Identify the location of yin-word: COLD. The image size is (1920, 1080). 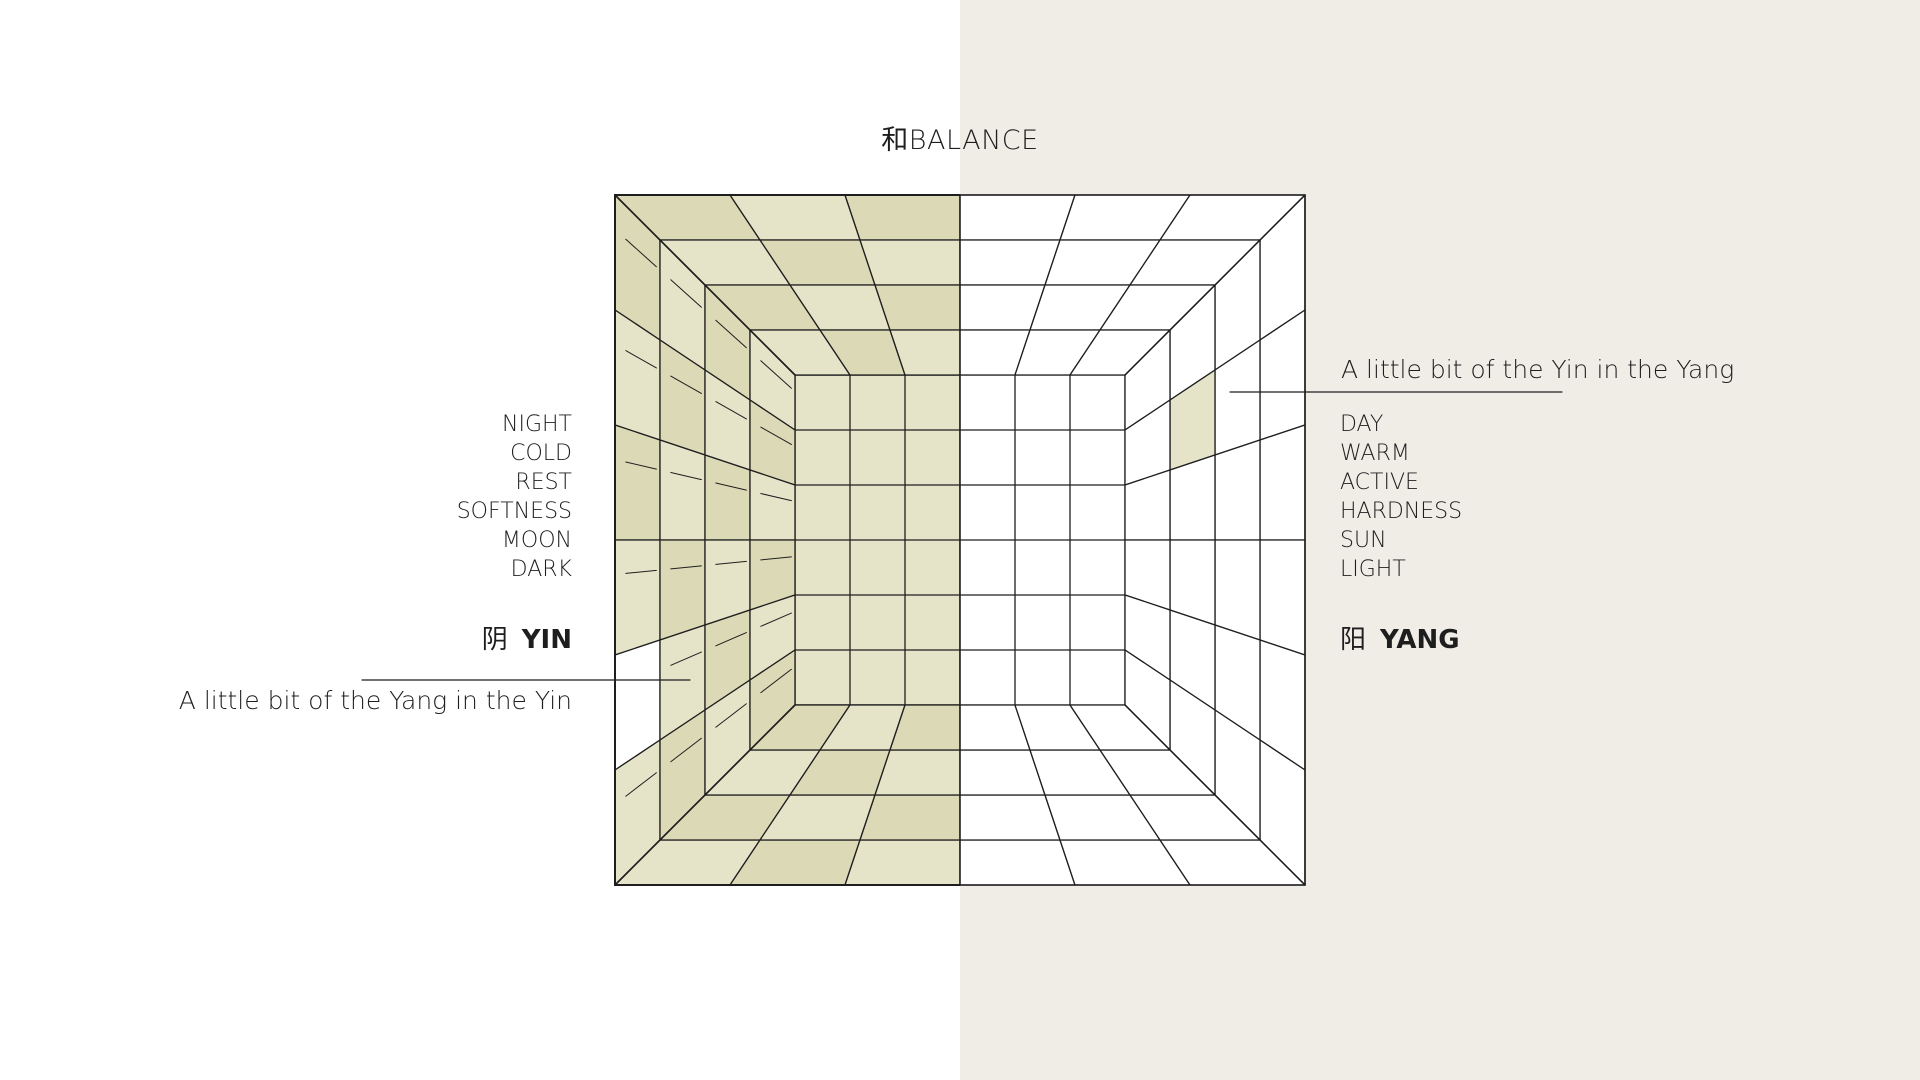
(541, 453).